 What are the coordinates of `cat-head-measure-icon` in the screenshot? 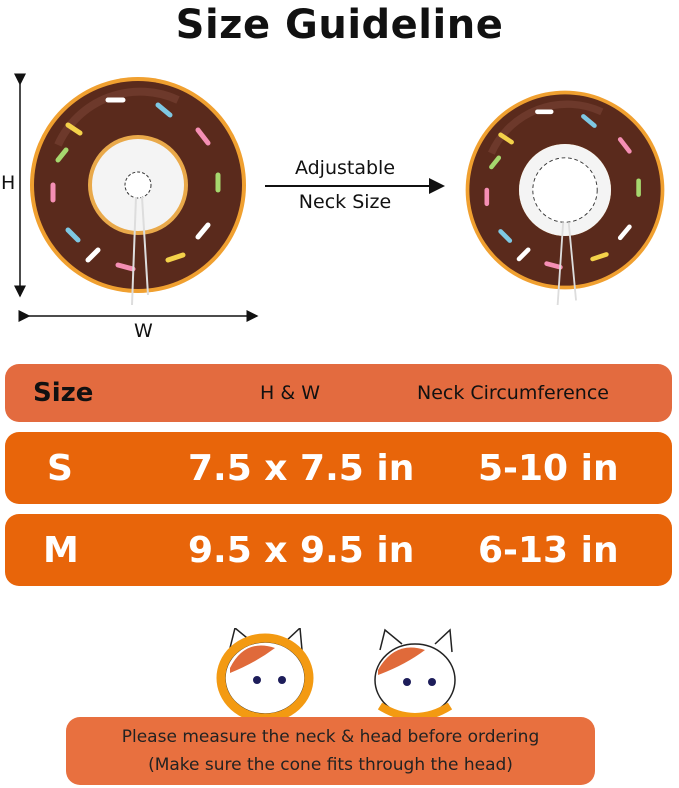 It's located at (265, 675).